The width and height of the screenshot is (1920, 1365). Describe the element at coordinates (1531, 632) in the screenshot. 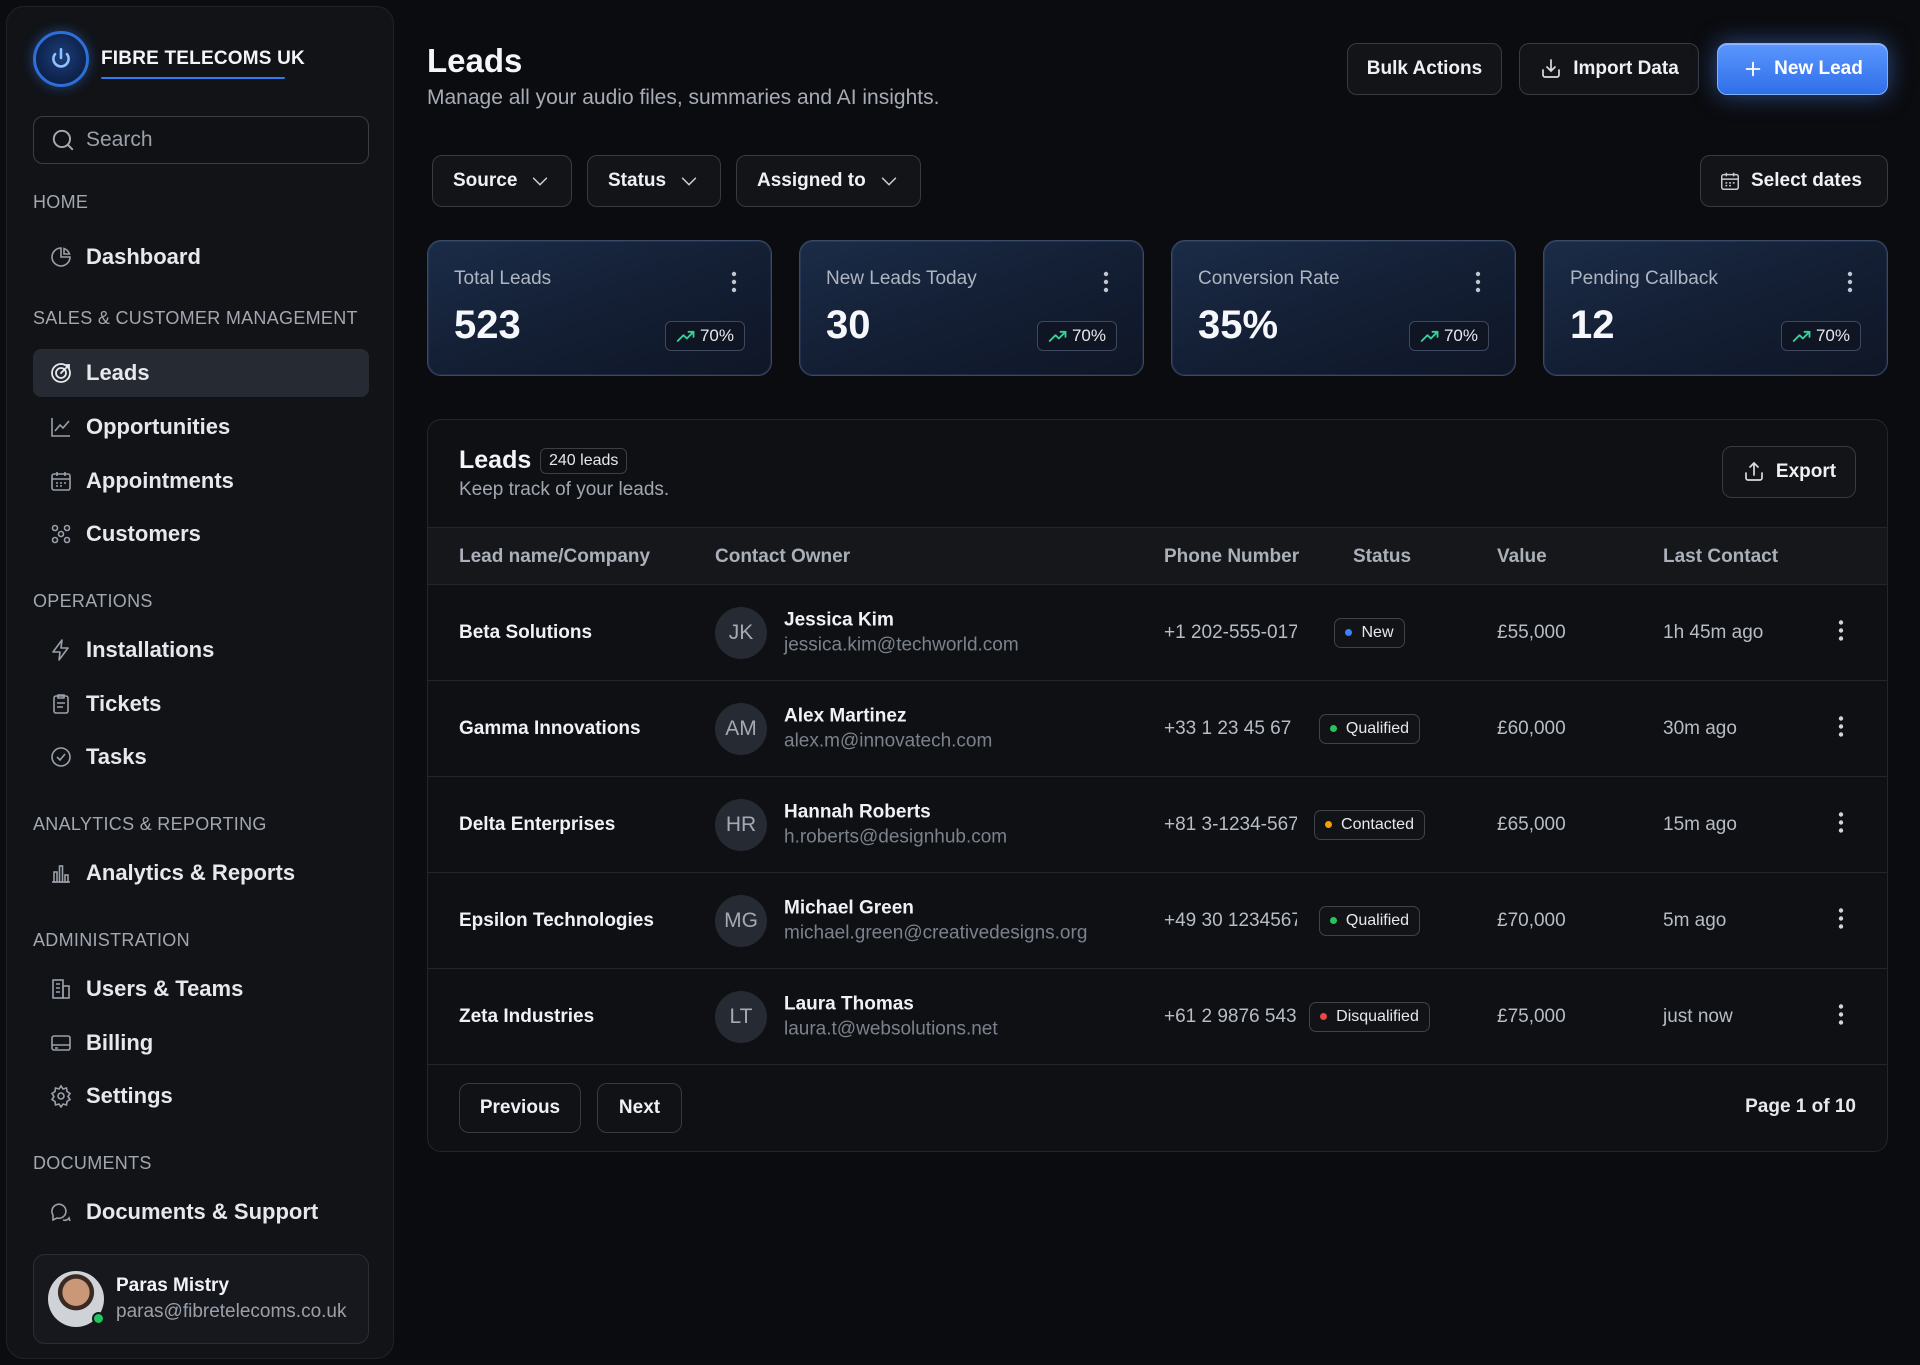

I see `lead-value: £55,000` at that location.